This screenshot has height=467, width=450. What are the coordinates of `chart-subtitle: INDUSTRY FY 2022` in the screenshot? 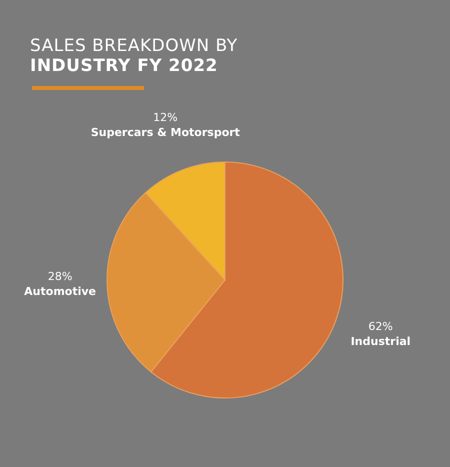 It's located at (124, 66).